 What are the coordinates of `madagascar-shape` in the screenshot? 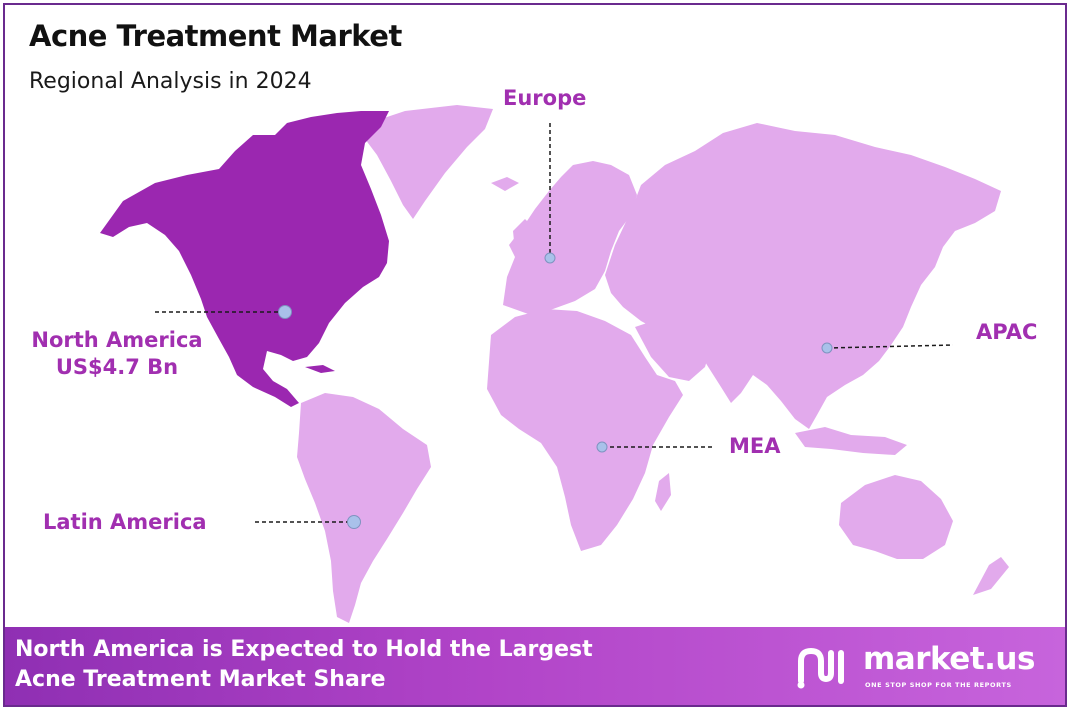 It's located at (663, 492).